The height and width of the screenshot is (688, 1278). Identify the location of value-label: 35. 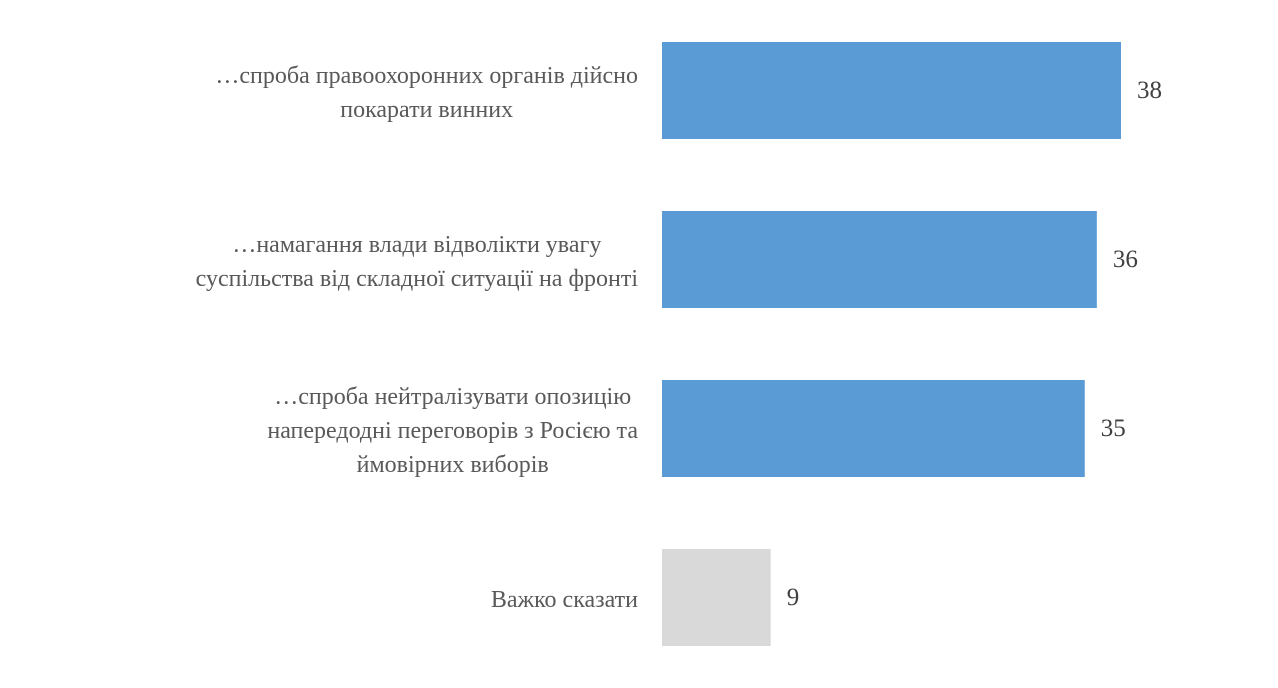
(1113, 428).